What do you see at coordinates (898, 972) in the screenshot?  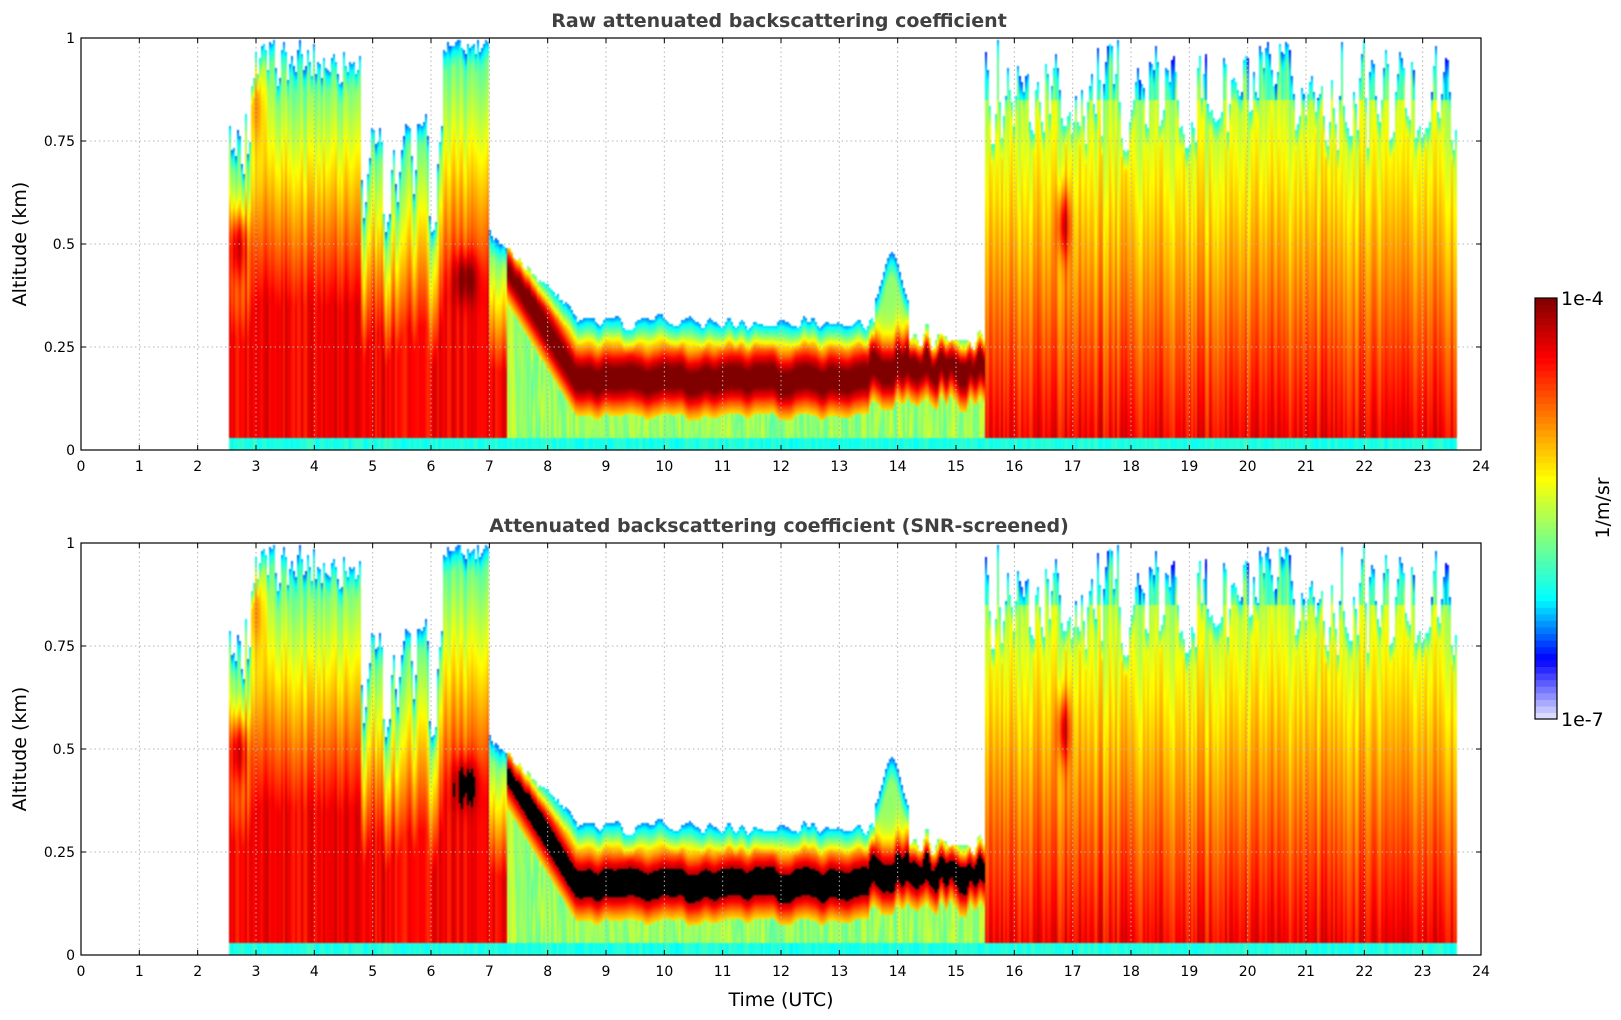 I see `x-tick-label: 14` at bounding box center [898, 972].